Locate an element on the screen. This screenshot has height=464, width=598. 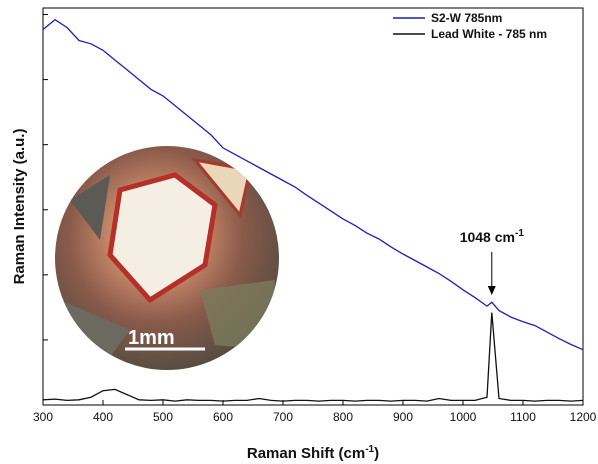
x-axis-label-suffix: ) is located at coordinates (376, 453).